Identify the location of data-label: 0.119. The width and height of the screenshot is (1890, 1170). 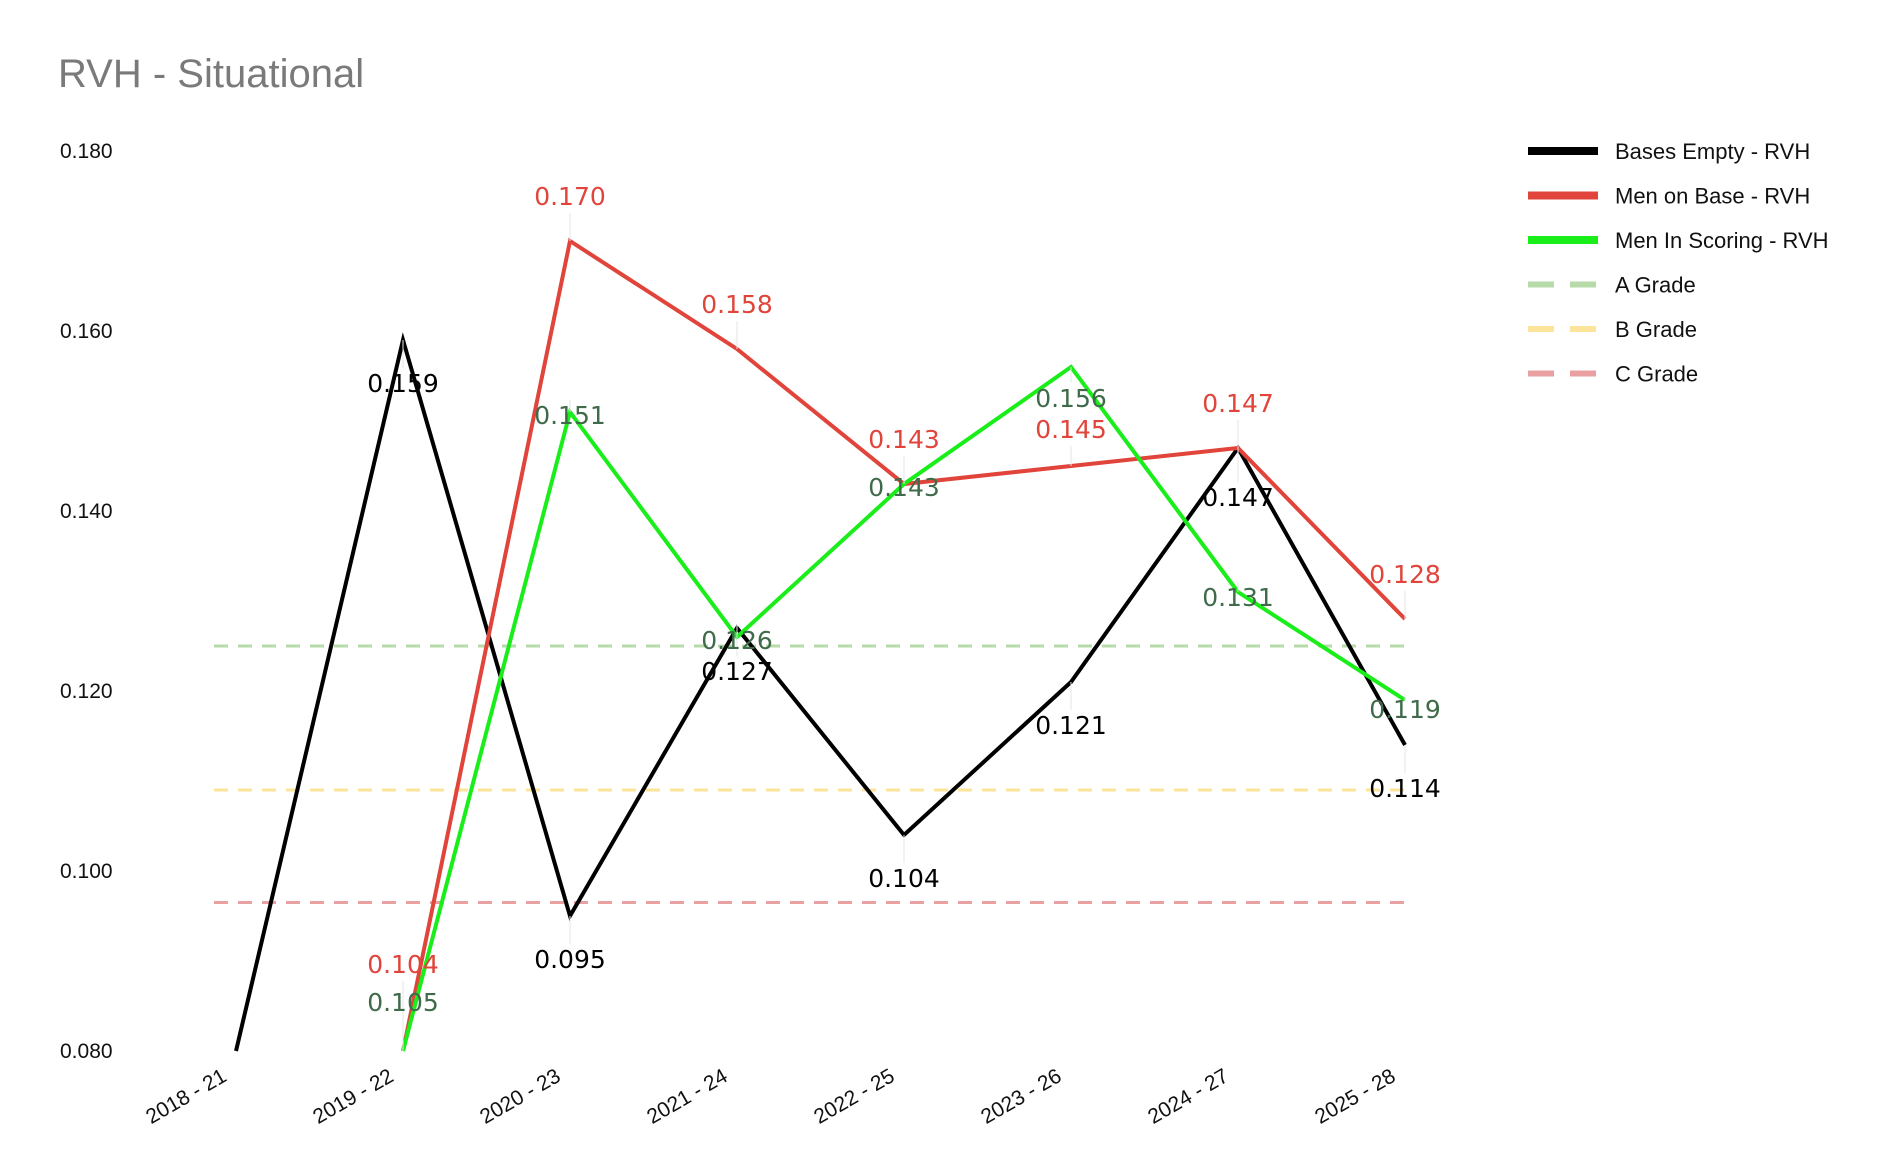
(1405, 709).